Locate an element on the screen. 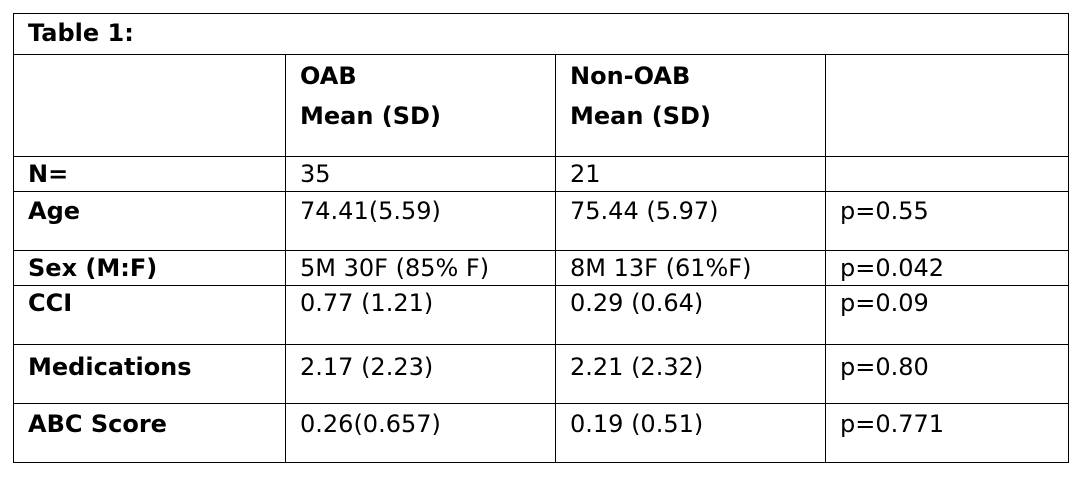  p-value: p=0.09 is located at coordinates (947, 315).